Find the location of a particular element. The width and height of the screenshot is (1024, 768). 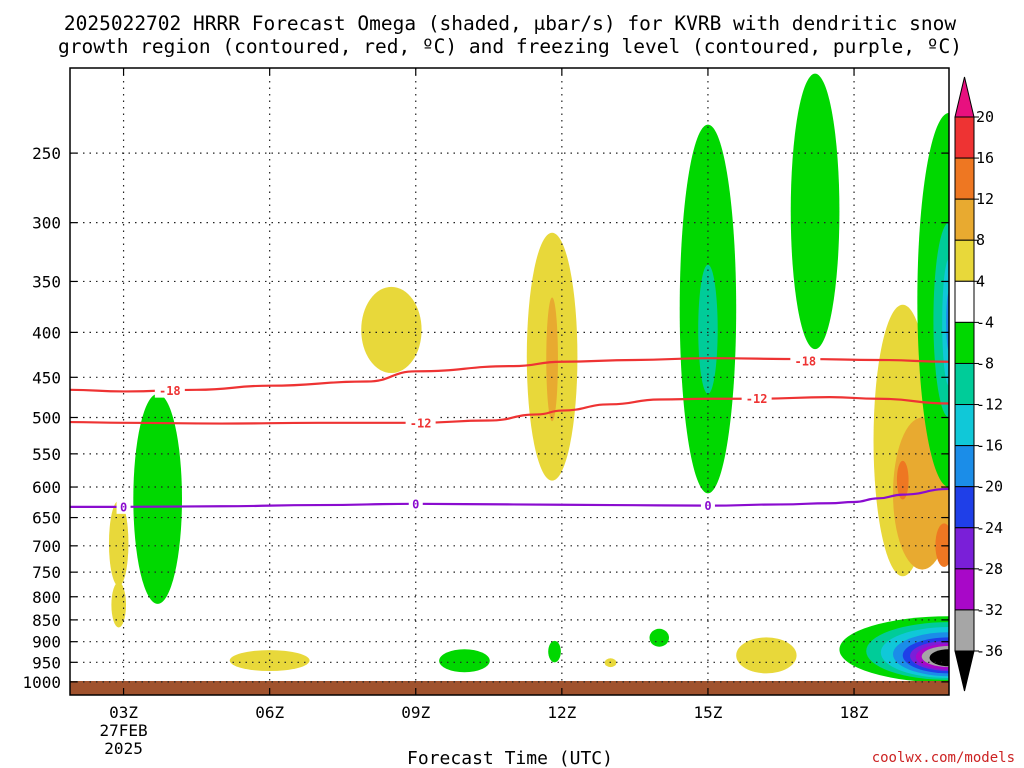

colorbar-label-10: -24 is located at coordinates (989, 528).